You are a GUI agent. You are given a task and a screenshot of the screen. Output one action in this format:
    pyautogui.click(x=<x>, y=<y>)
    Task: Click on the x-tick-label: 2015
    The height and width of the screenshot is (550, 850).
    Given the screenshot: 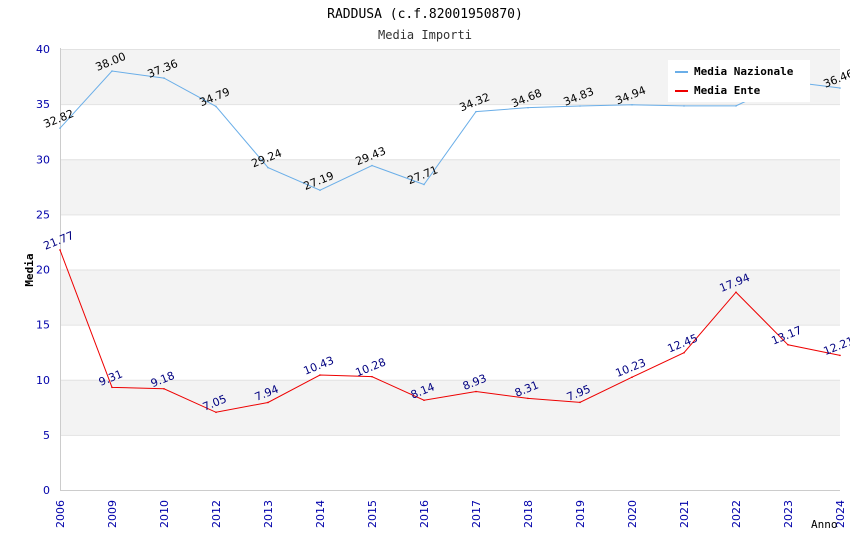 What is the action you would take?
    pyautogui.click(x=372, y=514)
    